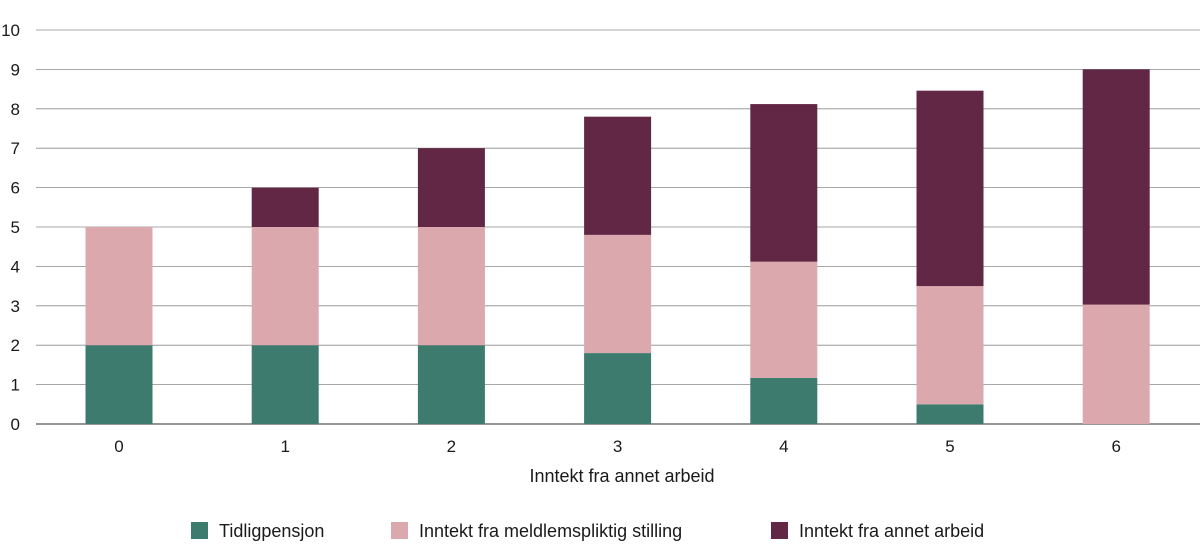 The image size is (1200, 558). What do you see at coordinates (15, 306) in the screenshot?
I see `y-tick-label: 3` at bounding box center [15, 306].